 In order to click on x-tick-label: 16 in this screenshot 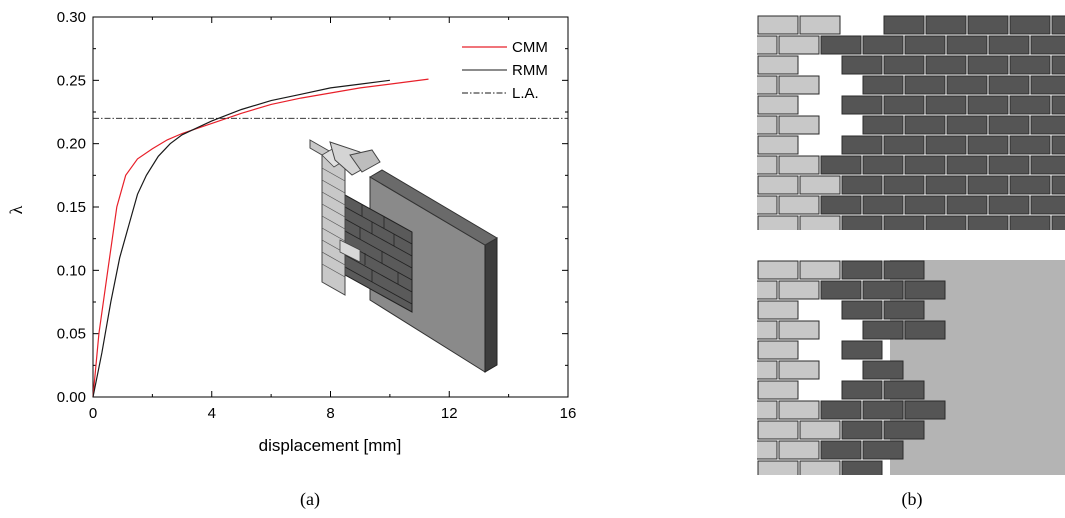, I will do `click(568, 413)`.